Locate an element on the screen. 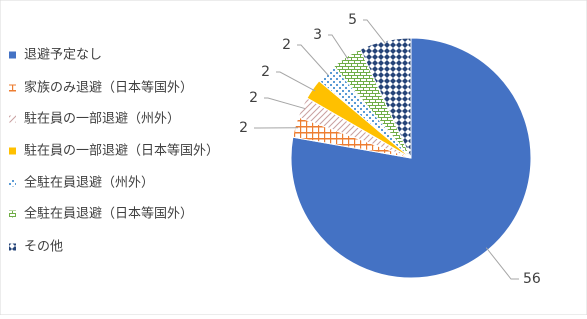 The image size is (587, 319). data-label: 3 is located at coordinates (317, 35).